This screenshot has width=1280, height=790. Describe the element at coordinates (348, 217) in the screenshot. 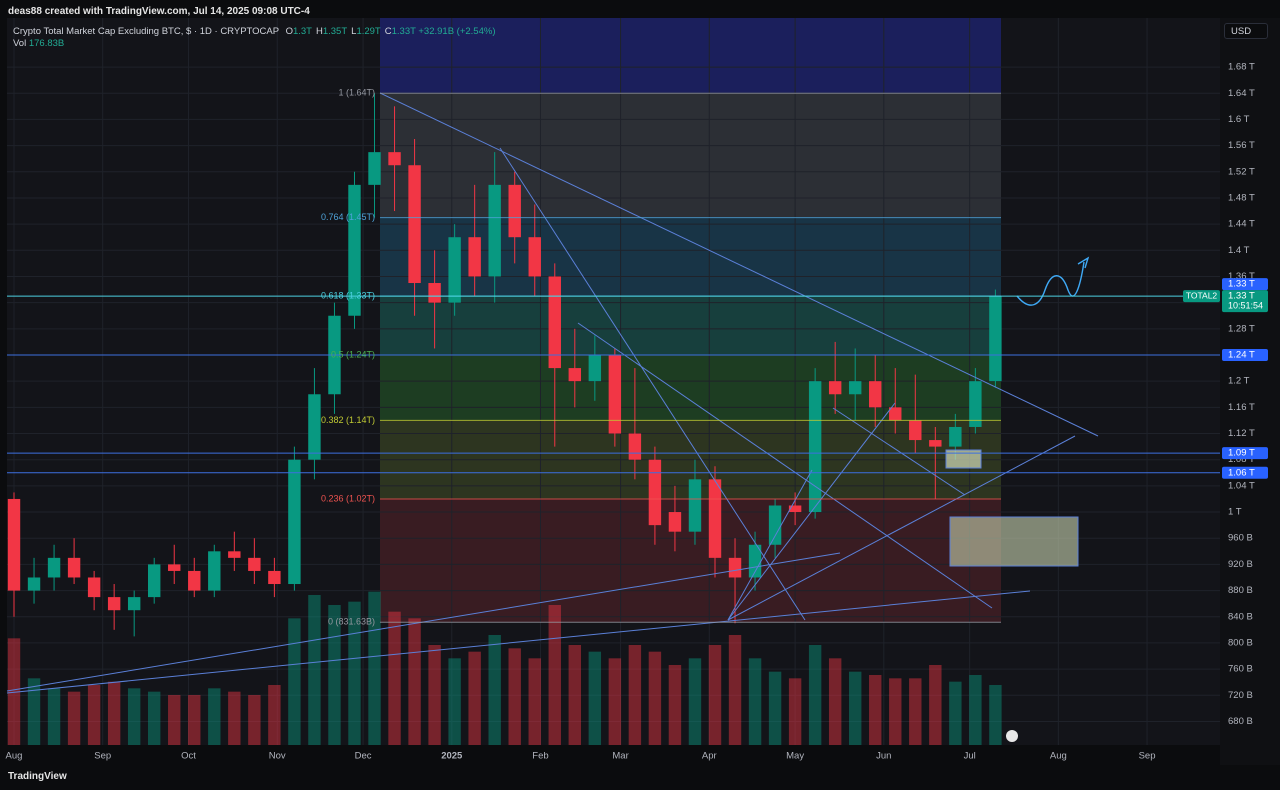

I see `fib-label: 0.764 (1.45T)` at that location.